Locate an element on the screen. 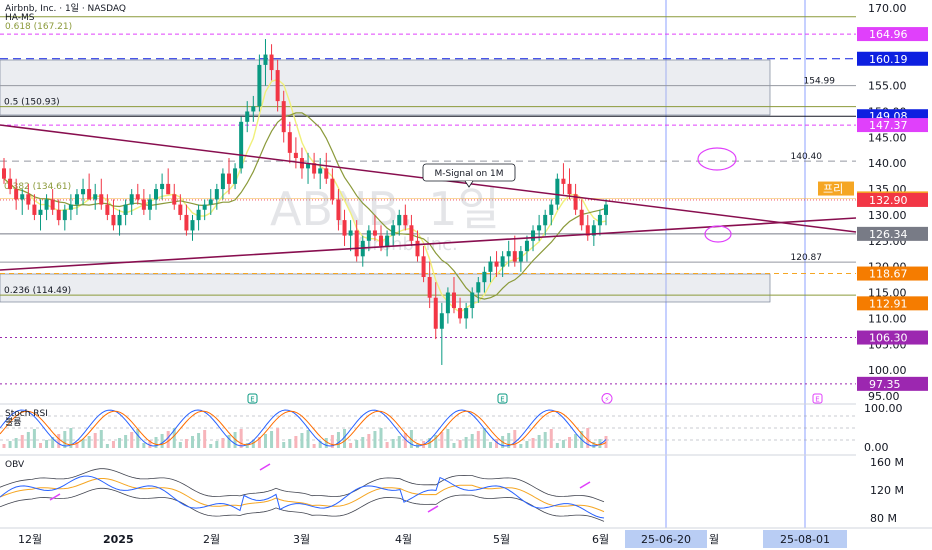 This screenshot has height=550, width=932. price-badge-label: 97.35 is located at coordinates (885, 384).